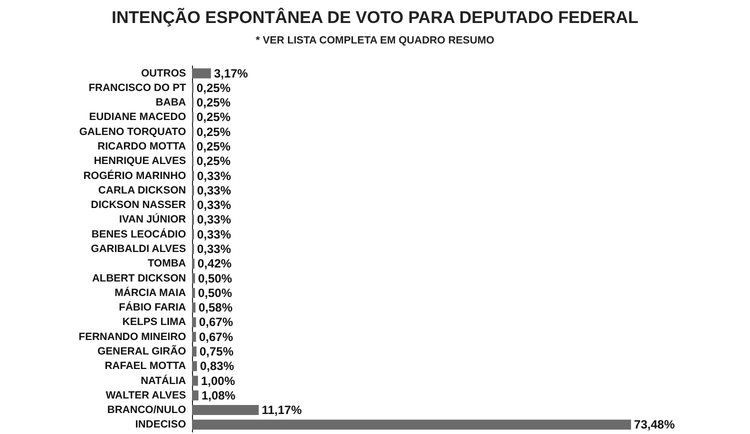 This screenshot has height=434, width=750. Describe the element at coordinates (139, 278) in the screenshot. I see `y-tick-label: ALBERT DICKSON` at that location.